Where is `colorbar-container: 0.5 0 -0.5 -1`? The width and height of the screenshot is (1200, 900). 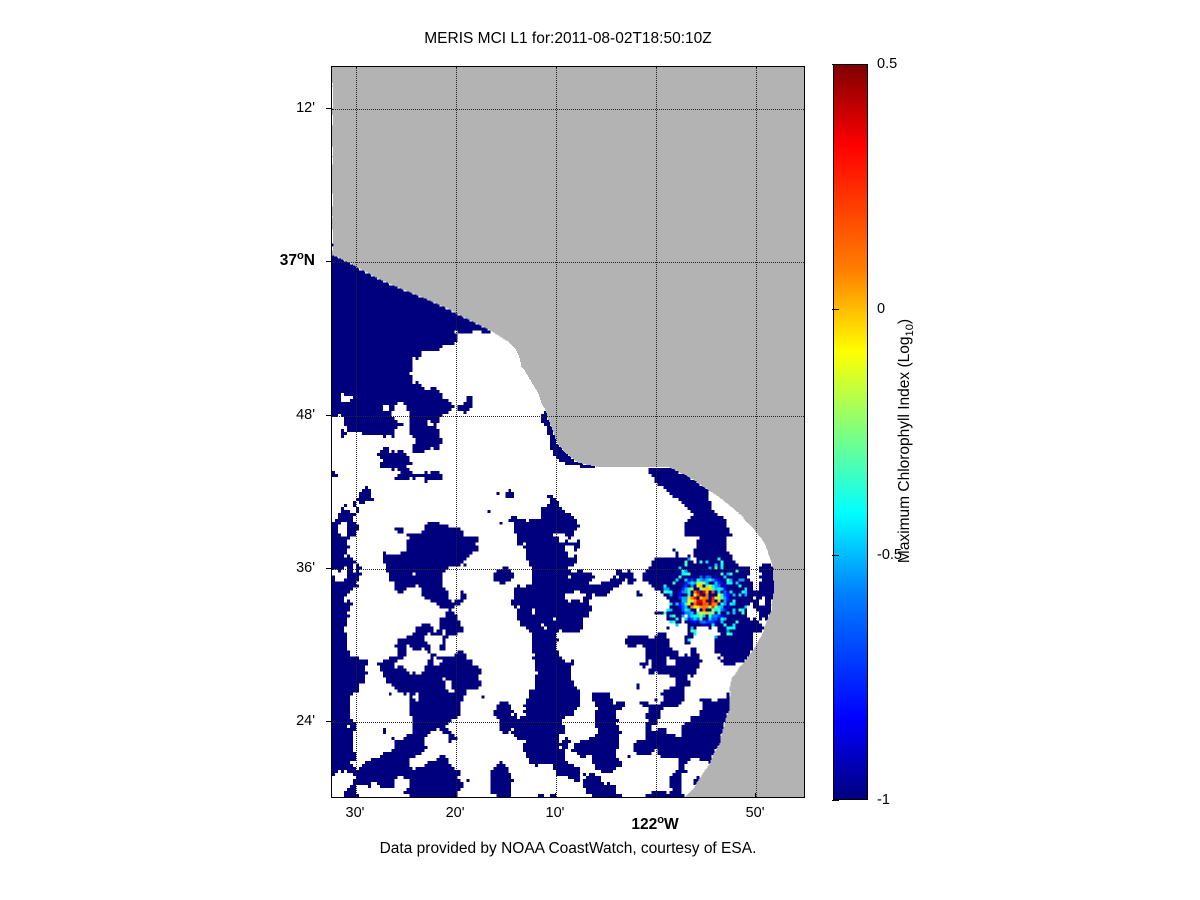 colorbar-container: 0.5 0 -0.5 -1 is located at coordinates (867, 432).